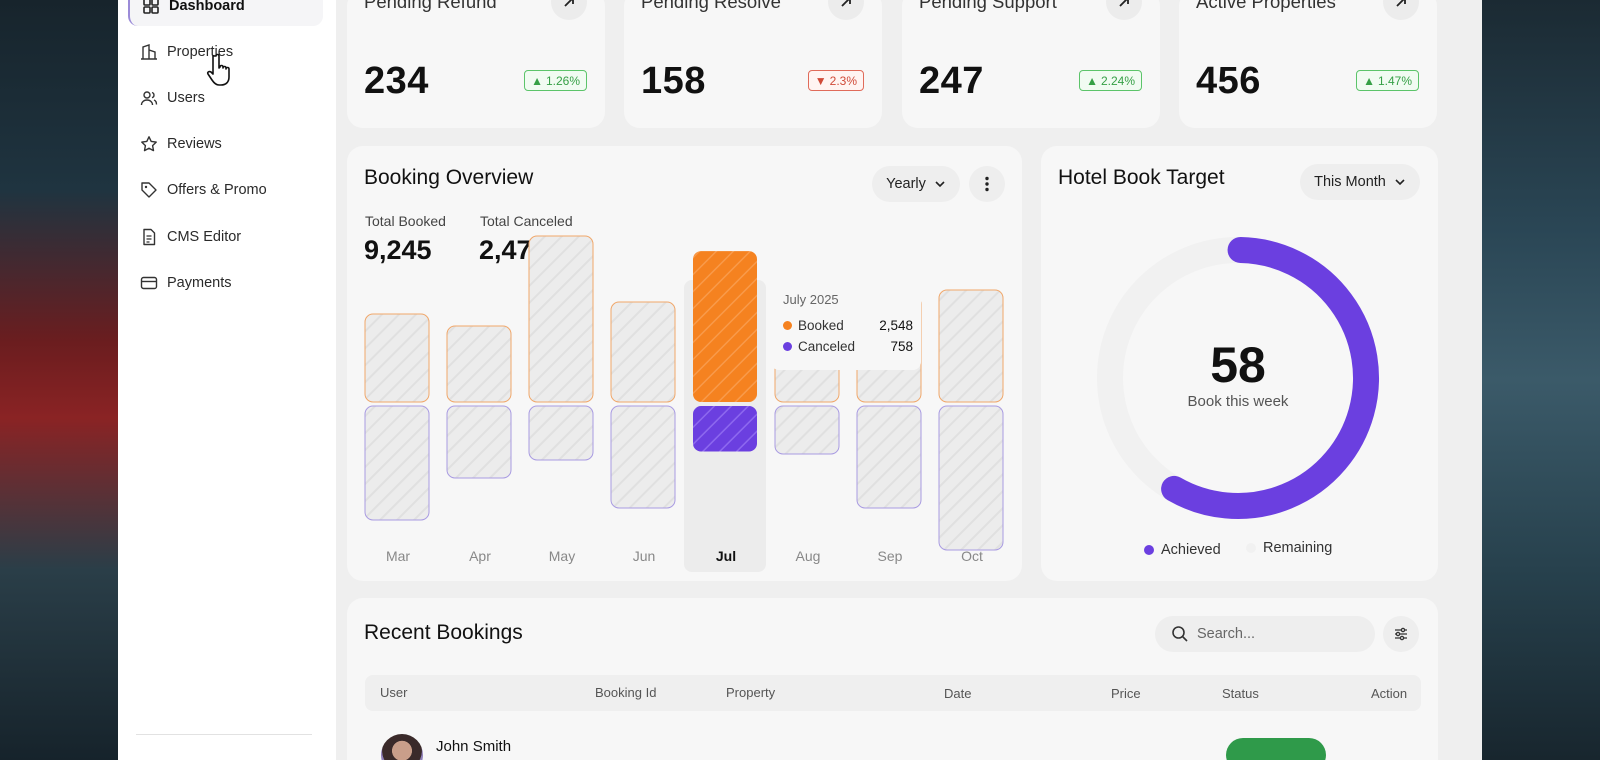 The width and height of the screenshot is (1600, 760). Describe the element at coordinates (480, 556) in the screenshot. I see `x-axis-label-apr: Apr` at that location.